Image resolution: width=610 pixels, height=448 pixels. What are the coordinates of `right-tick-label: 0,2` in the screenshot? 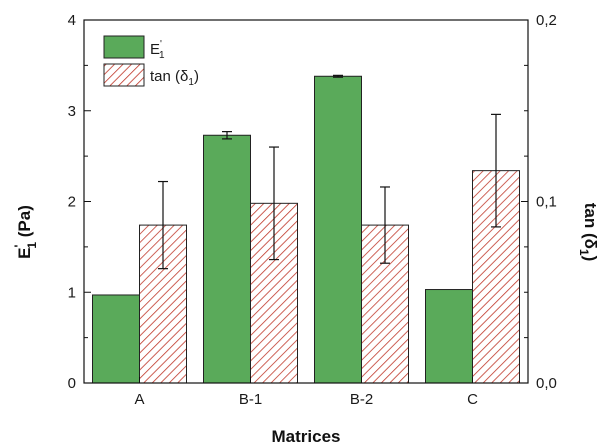 It's located at (546, 20).